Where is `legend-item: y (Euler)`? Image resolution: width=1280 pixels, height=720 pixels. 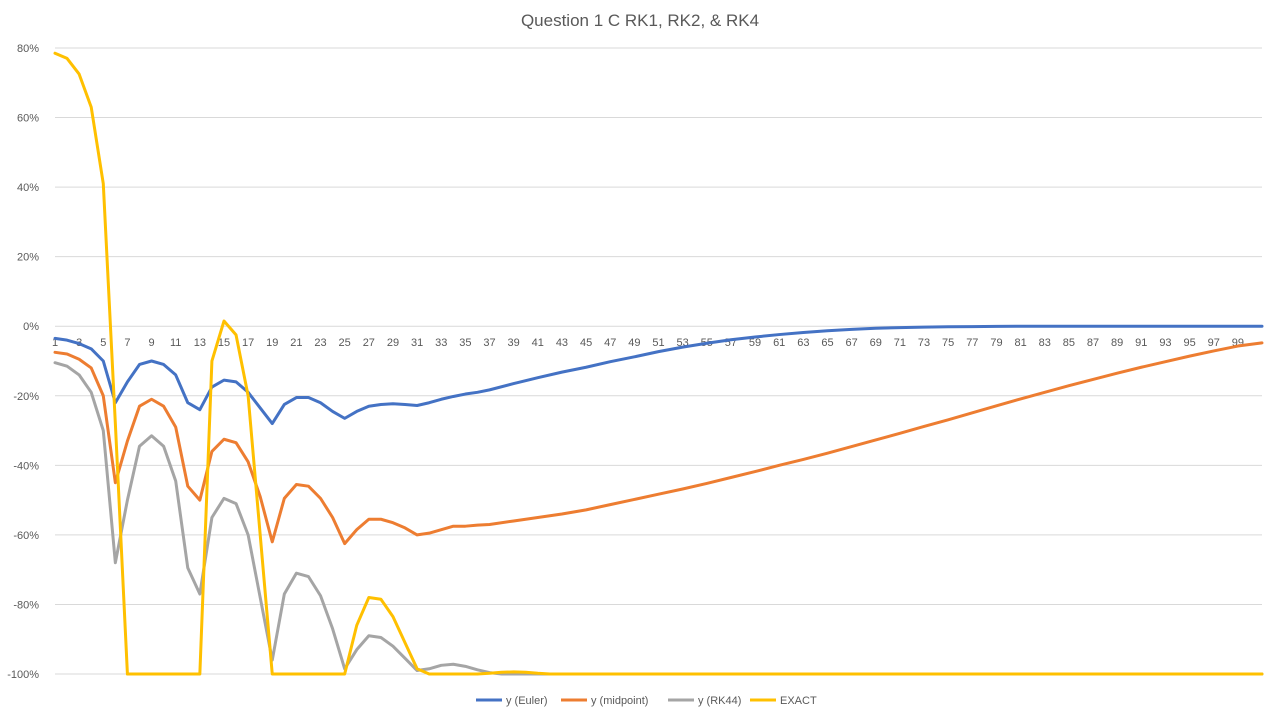
legend-item: y (Euler) is located at coordinates (512, 701).